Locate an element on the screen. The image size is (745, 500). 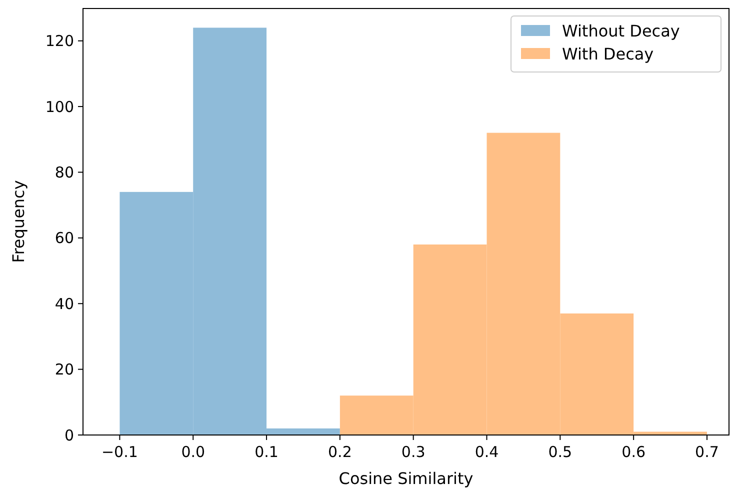
x-tick-label: 0.5 is located at coordinates (560, 452).